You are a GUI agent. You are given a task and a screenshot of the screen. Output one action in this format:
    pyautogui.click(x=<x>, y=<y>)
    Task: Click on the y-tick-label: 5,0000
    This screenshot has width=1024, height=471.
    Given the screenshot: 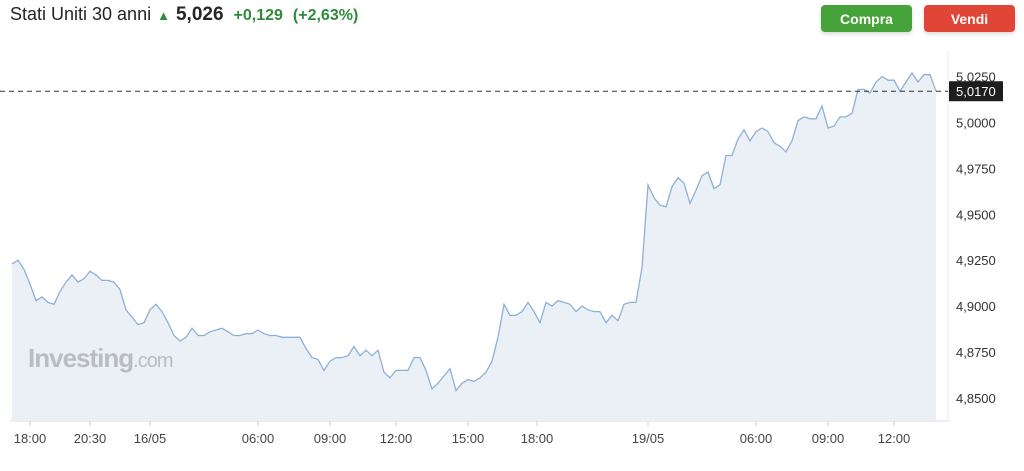 What is the action you would take?
    pyautogui.click(x=976, y=122)
    